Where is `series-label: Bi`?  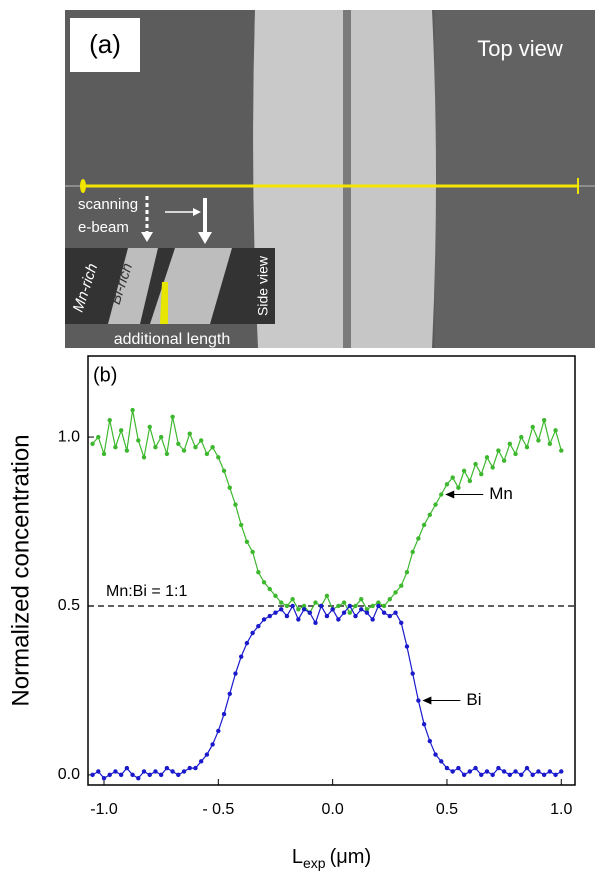 series-label: Bi is located at coordinates (473, 699).